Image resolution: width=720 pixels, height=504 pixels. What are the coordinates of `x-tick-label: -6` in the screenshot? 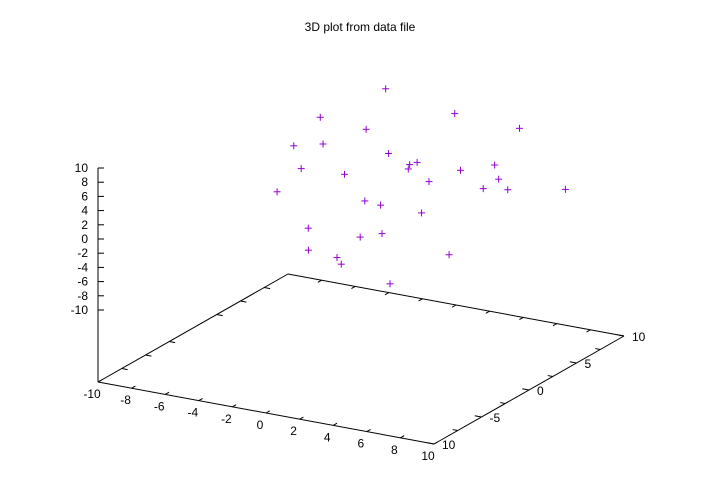 It's located at (159, 406).